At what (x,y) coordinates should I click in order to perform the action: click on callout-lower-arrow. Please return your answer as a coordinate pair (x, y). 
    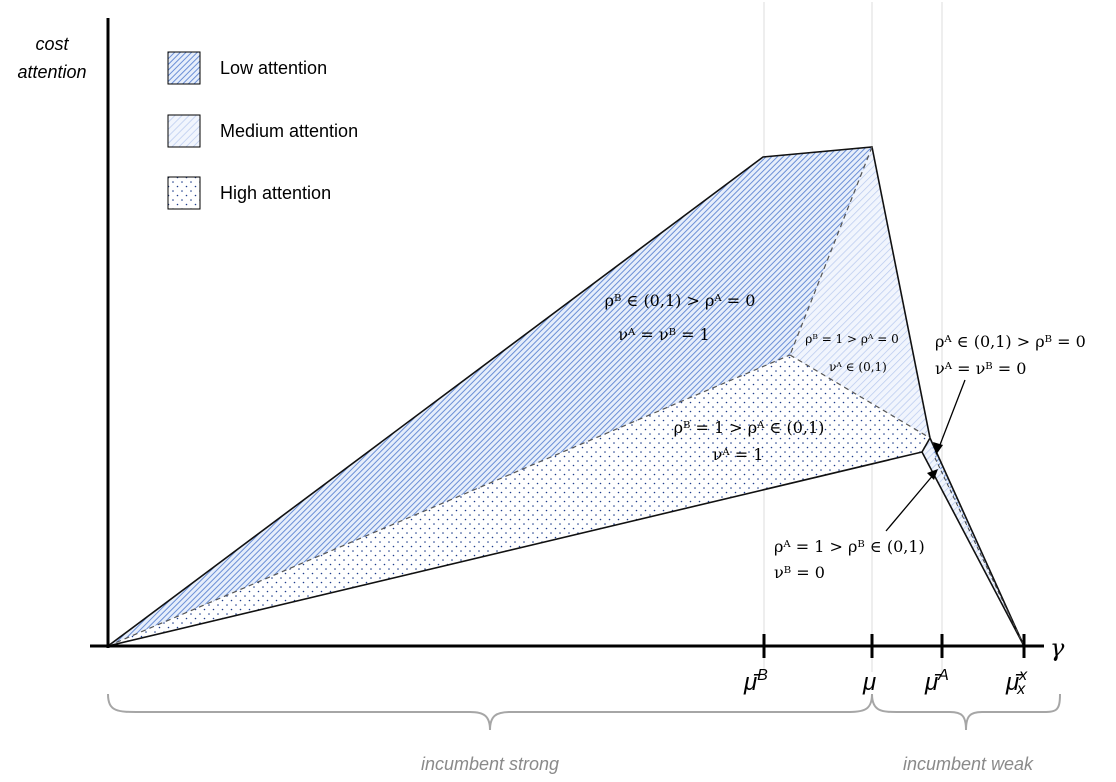
    Looking at the image, I should click on (910, 502).